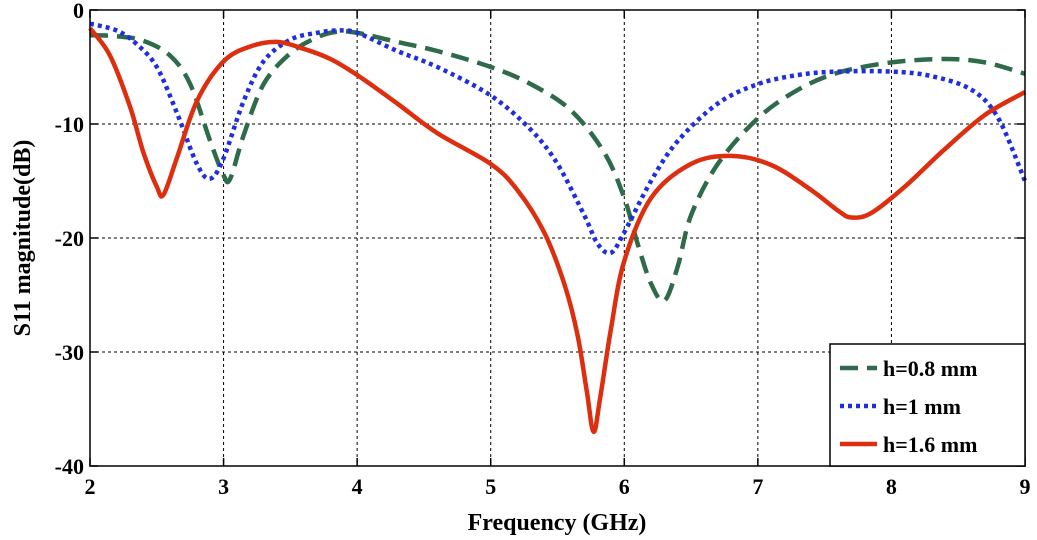  Describe the element at coordinates (69, 466) in the screenshot. I see `y-tick-label: -40` at that location.